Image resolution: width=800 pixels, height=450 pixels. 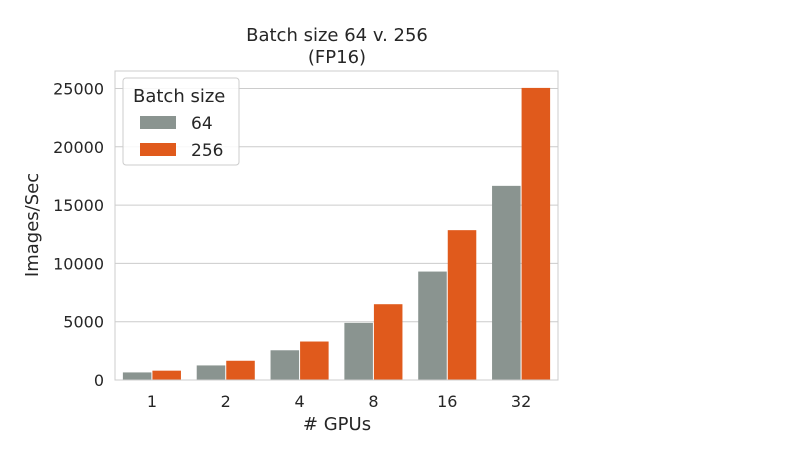 What do you see at coordinates (373, 401) in the screenshot?
I see `x-tick-label: 8` at bounding box center [373, 401].